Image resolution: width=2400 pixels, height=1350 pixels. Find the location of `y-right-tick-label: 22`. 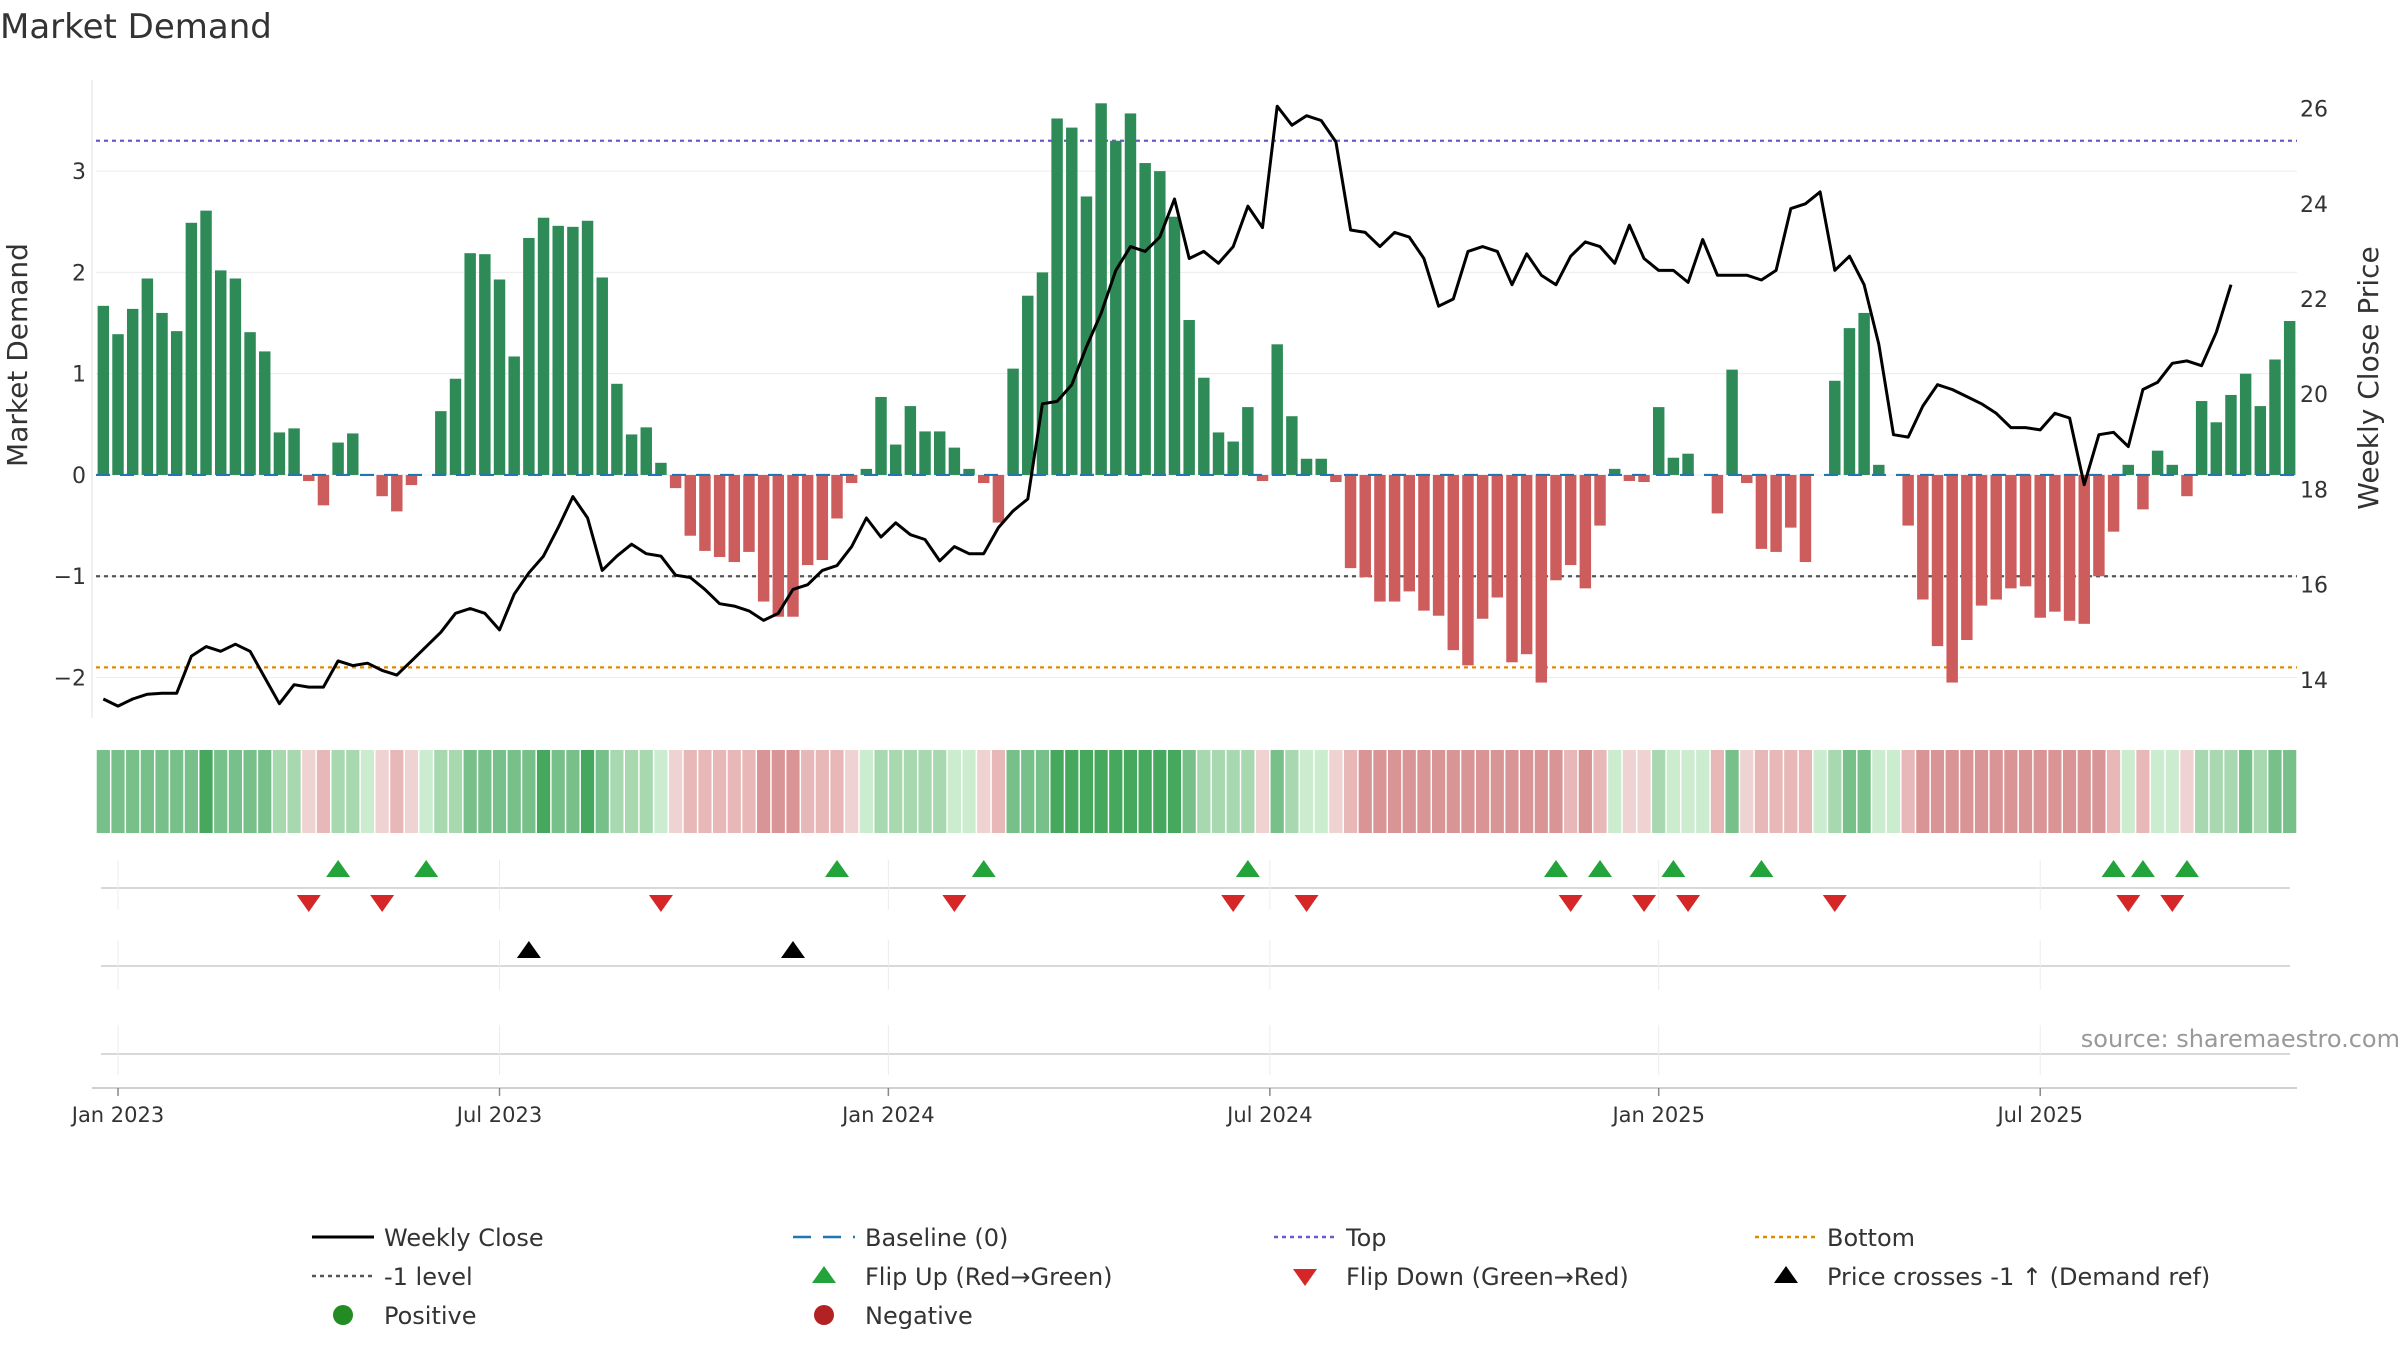

y-right-tick-label: 22 is located at coordinates (2314, 300).